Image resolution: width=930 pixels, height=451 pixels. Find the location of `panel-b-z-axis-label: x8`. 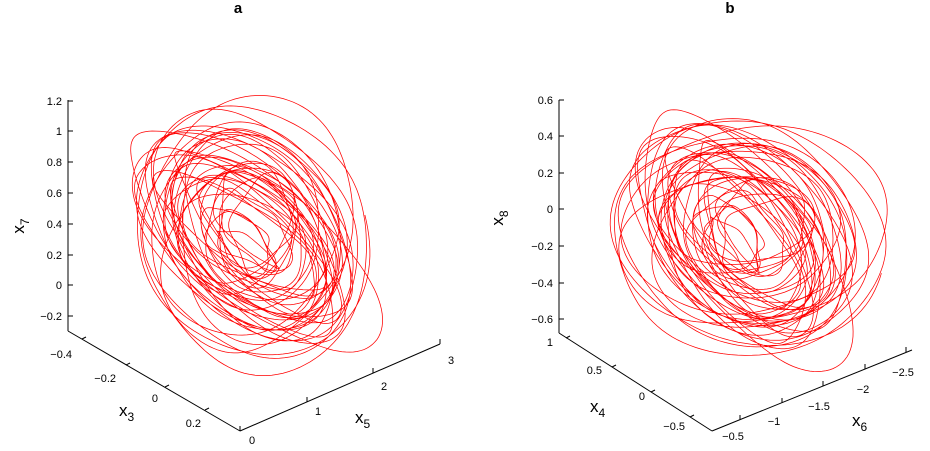

panel-b-z-axis-label: x8 is located at coordinates (499, 218).